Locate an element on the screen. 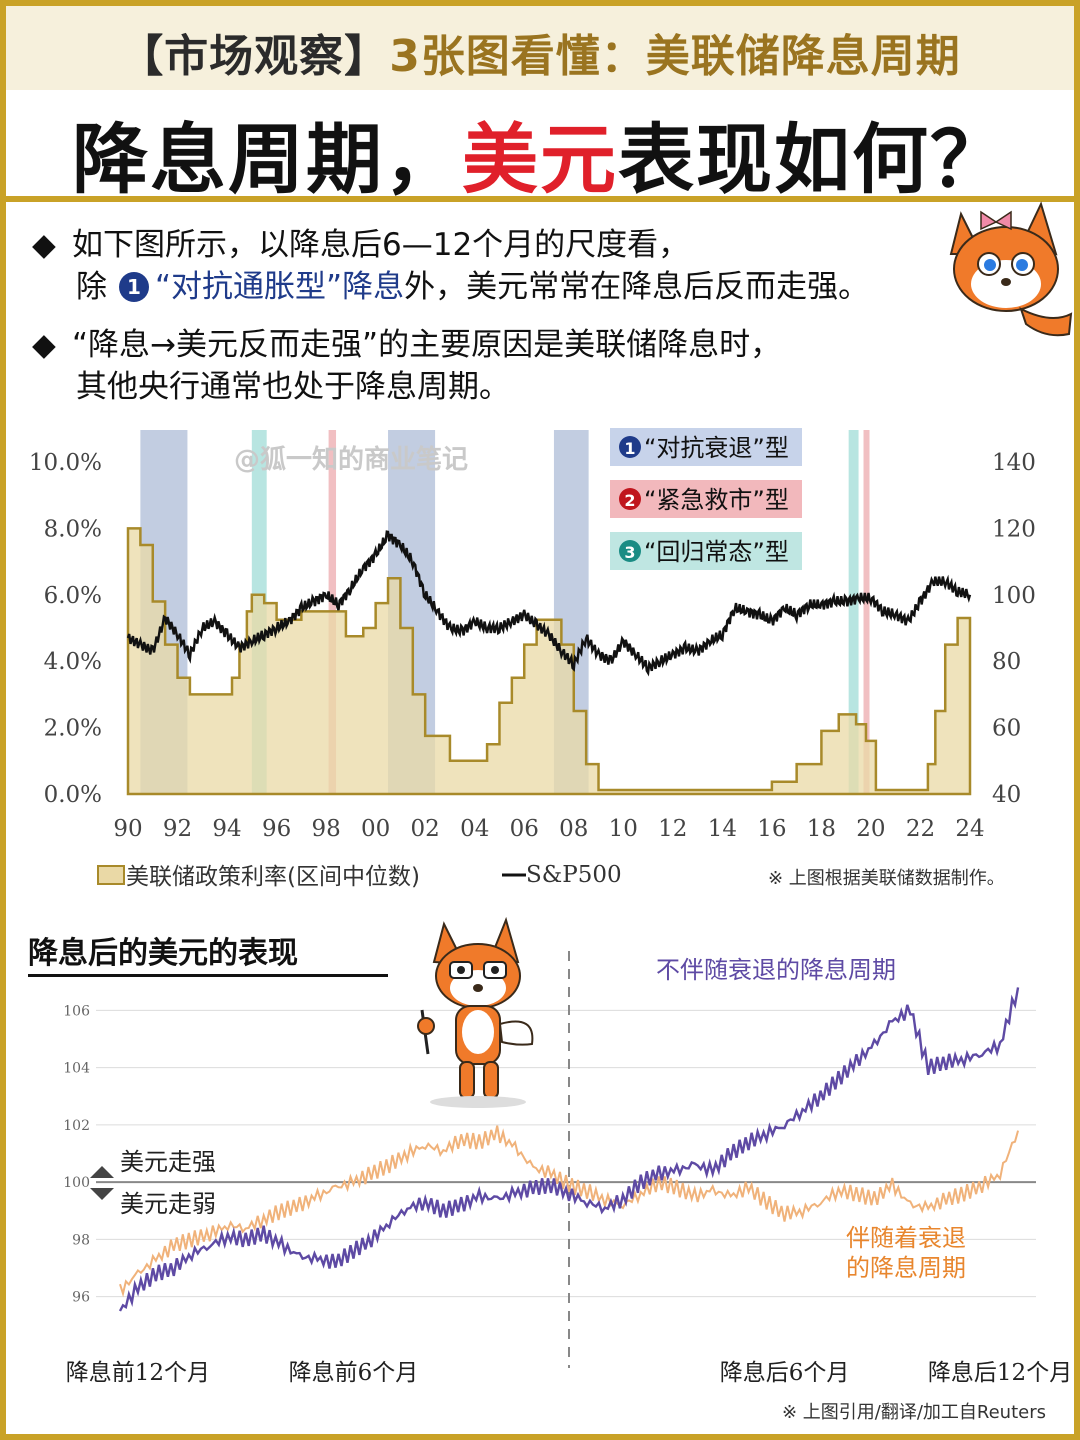 This screenshot has width=1080, height=1440. y-tick-label: 100 is located at coordinates (76, 1183).